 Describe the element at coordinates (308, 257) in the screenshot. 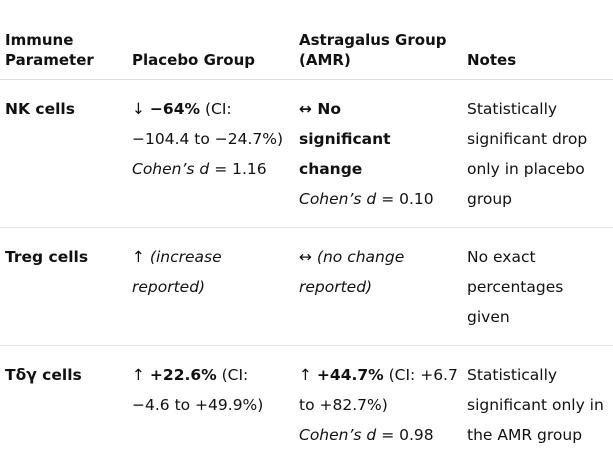

I see `cell-text: ↔` at that location.